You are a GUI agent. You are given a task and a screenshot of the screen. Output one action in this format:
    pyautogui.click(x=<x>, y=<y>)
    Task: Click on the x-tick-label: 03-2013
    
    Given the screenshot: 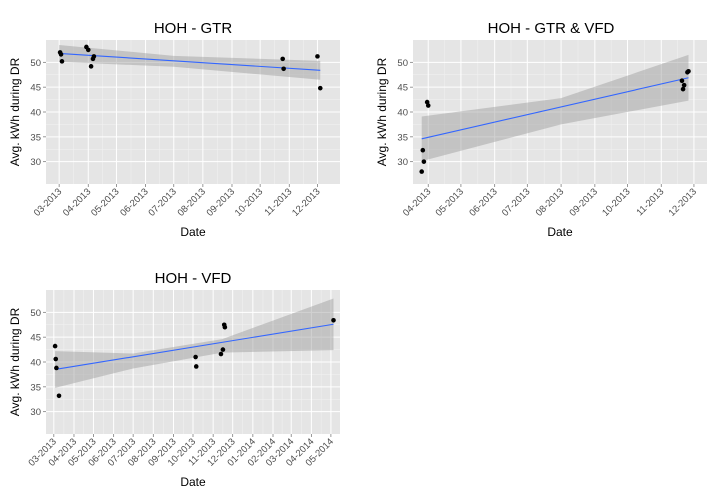 What is the action you would take?
    pyautogui.click(x=48, y=202)
    